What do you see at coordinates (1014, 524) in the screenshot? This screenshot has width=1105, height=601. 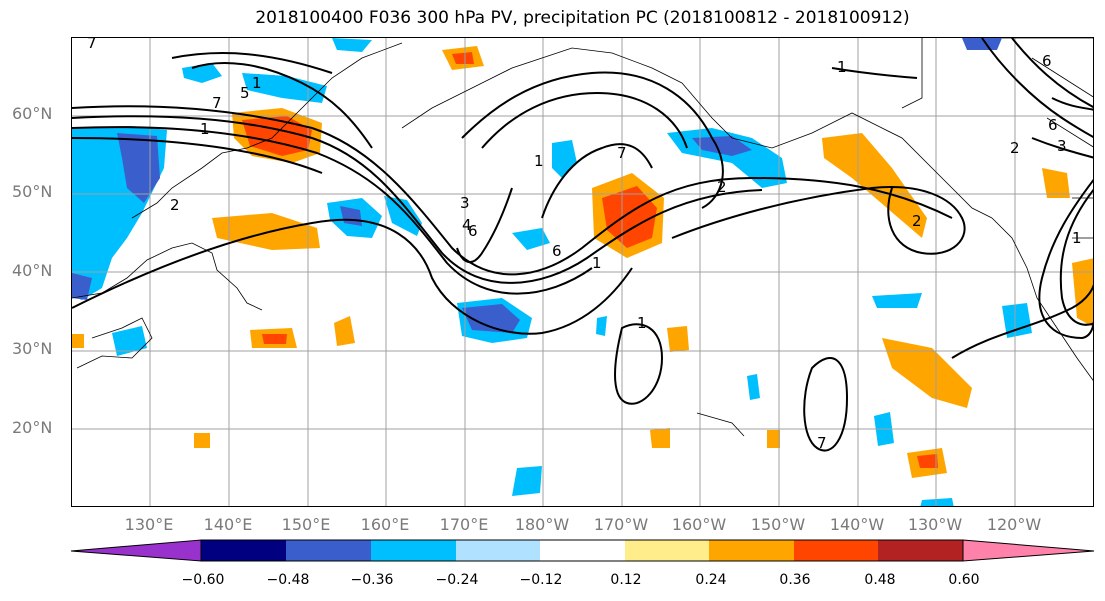 I see `lon-label-120w: 120°W` at bounding box center [1014, 524].